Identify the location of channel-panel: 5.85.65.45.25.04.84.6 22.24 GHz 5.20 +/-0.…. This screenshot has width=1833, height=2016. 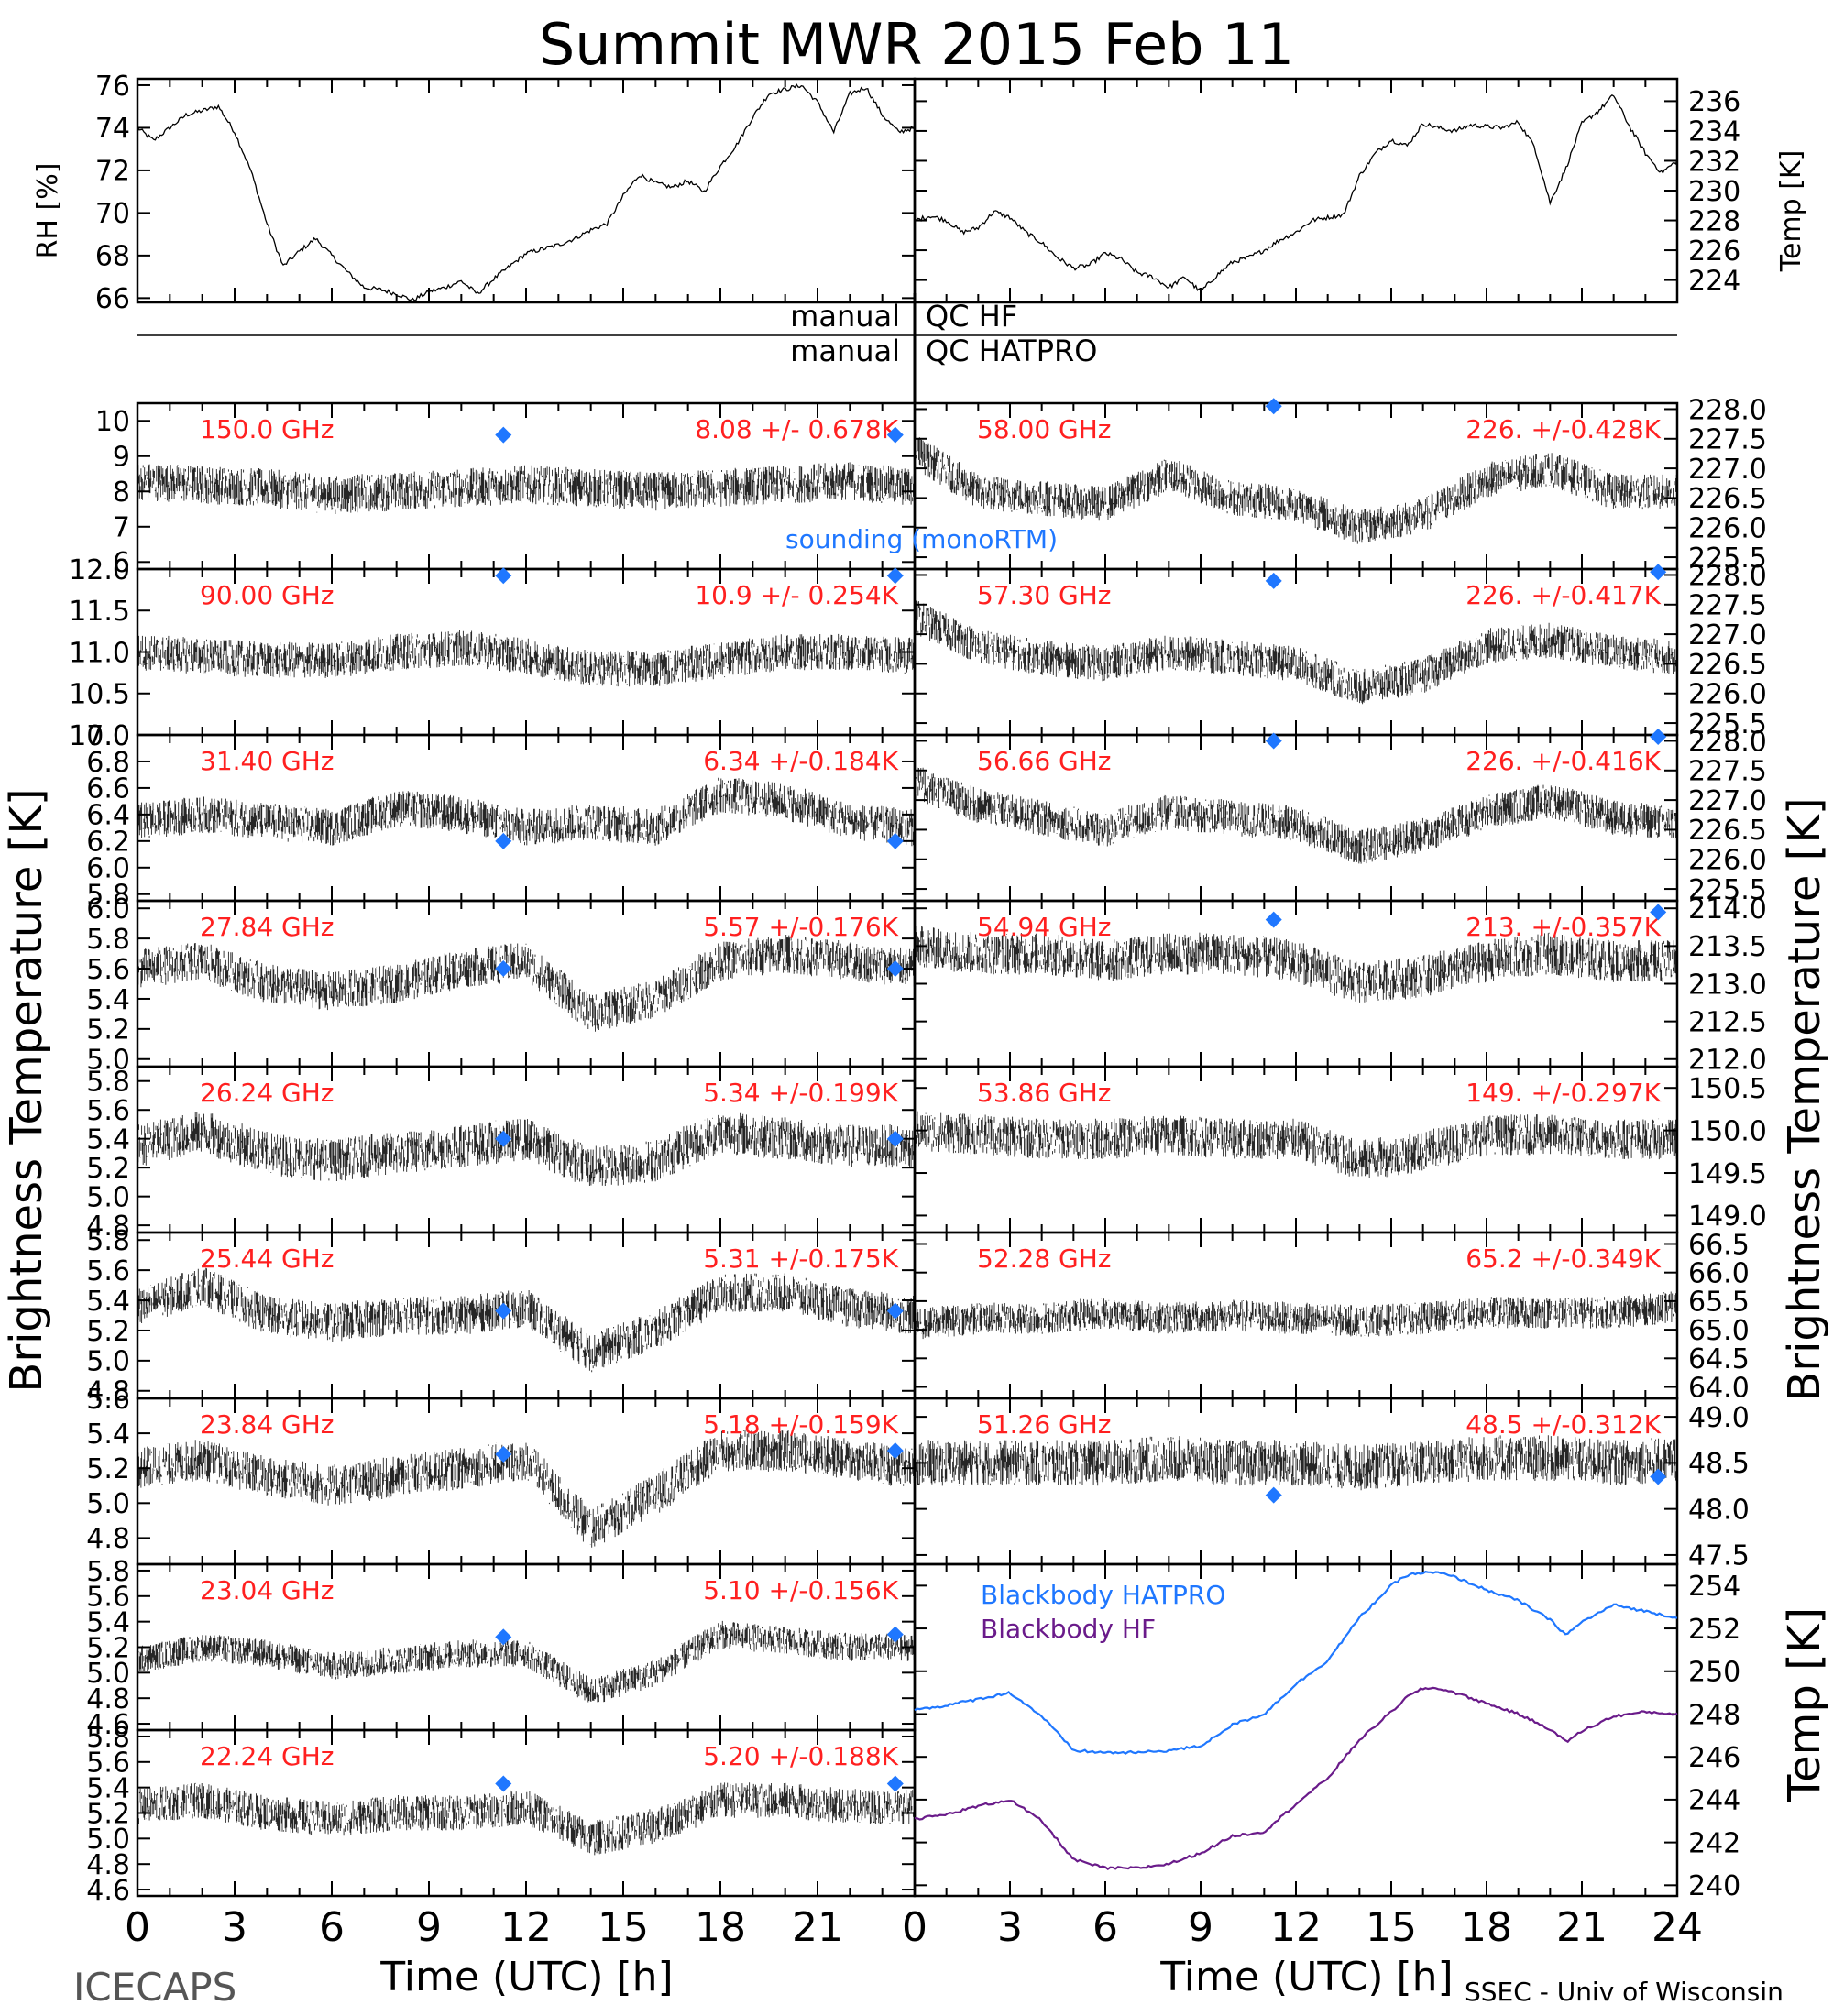
(501, 1814).